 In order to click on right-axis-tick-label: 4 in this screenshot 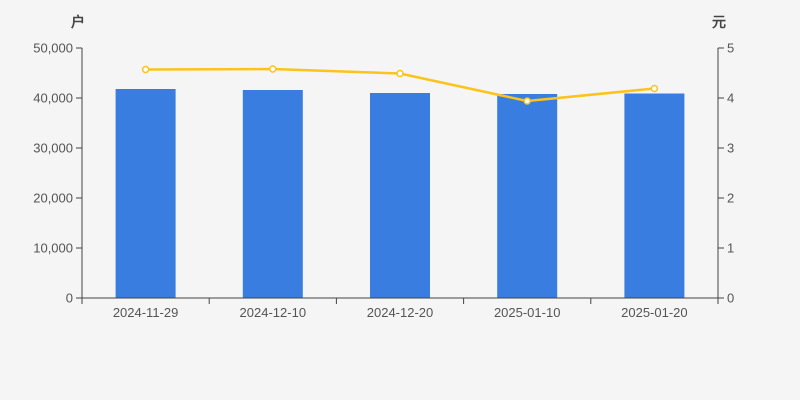, I will do `click(730, 98)`.